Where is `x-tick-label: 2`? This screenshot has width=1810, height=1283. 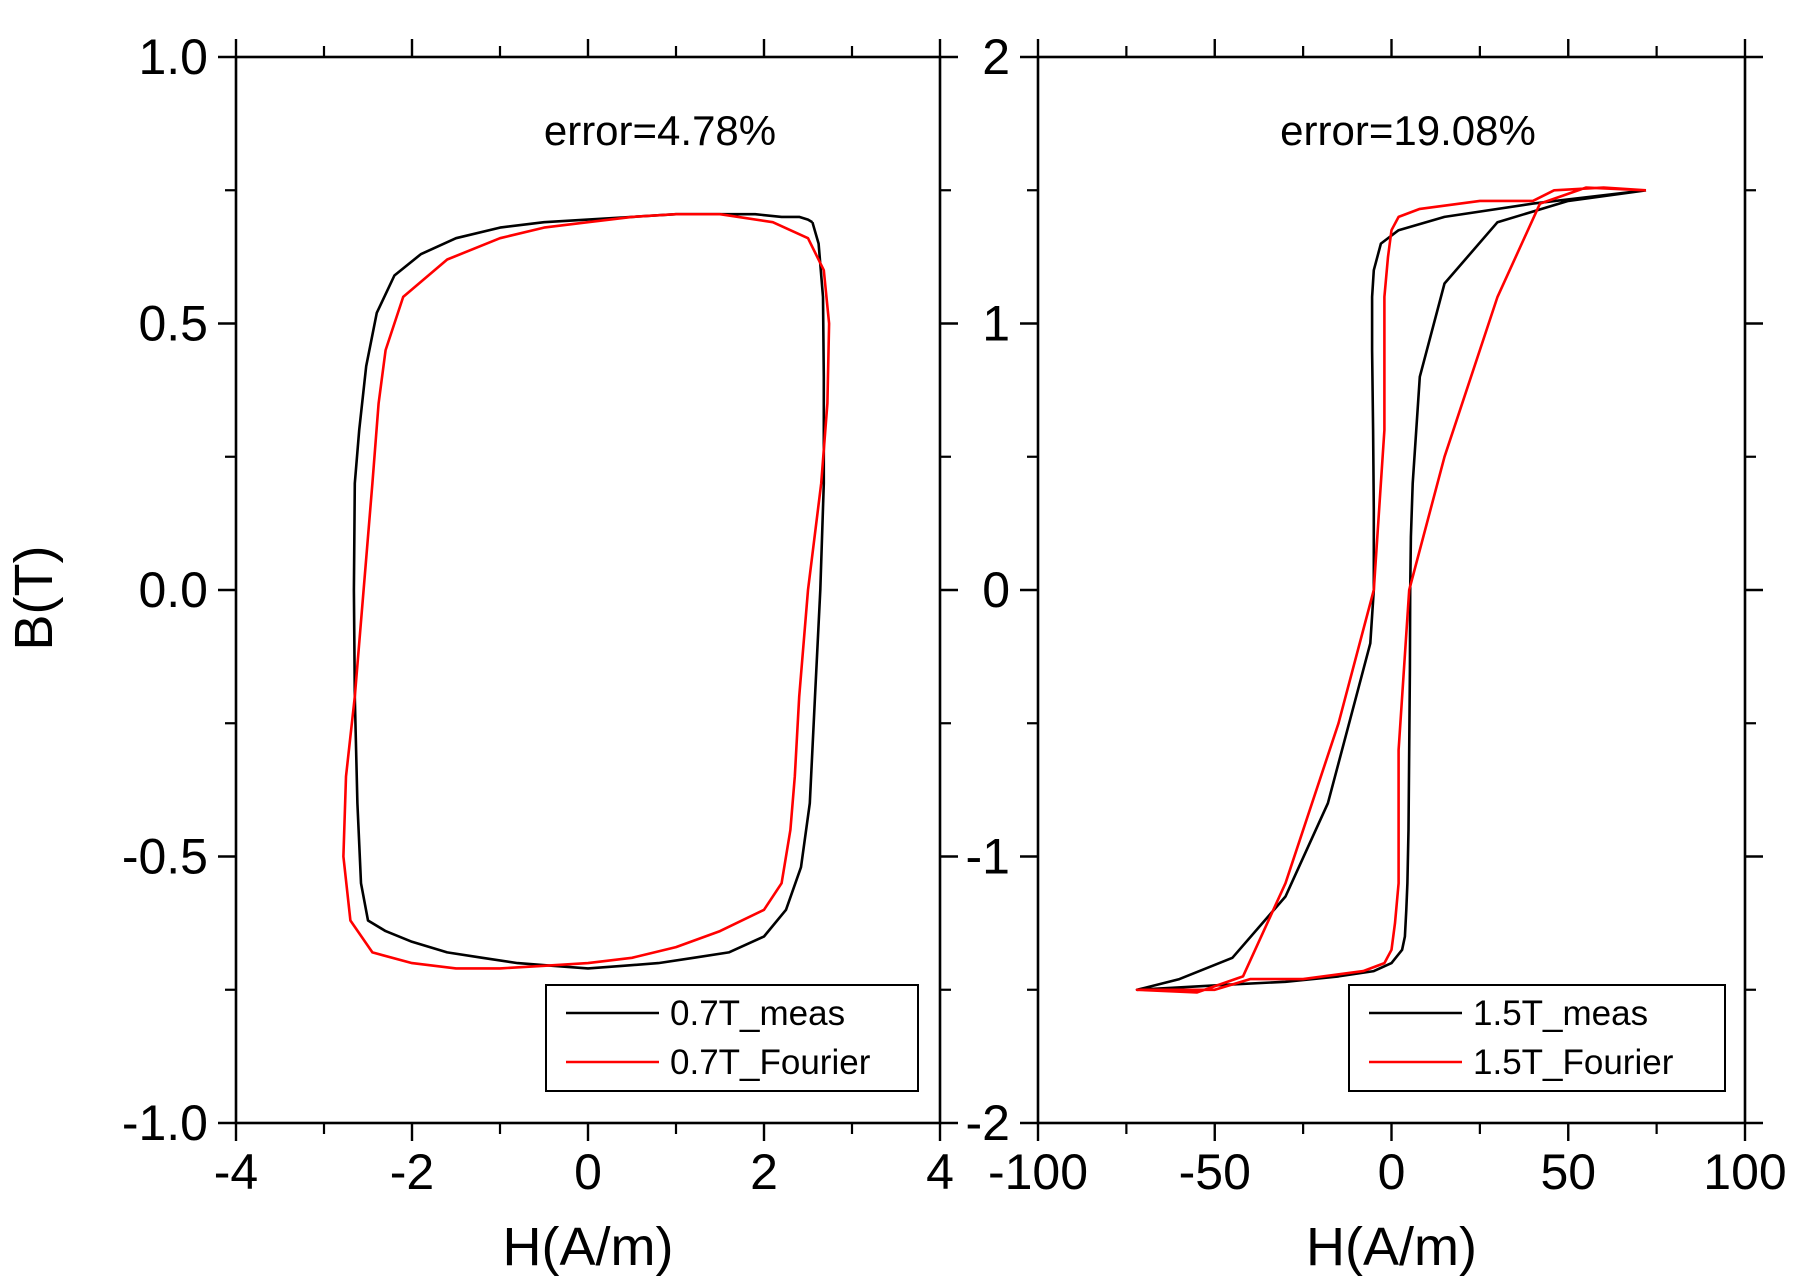
x-tick-label: 2 is located at coordinates (764, 1172).